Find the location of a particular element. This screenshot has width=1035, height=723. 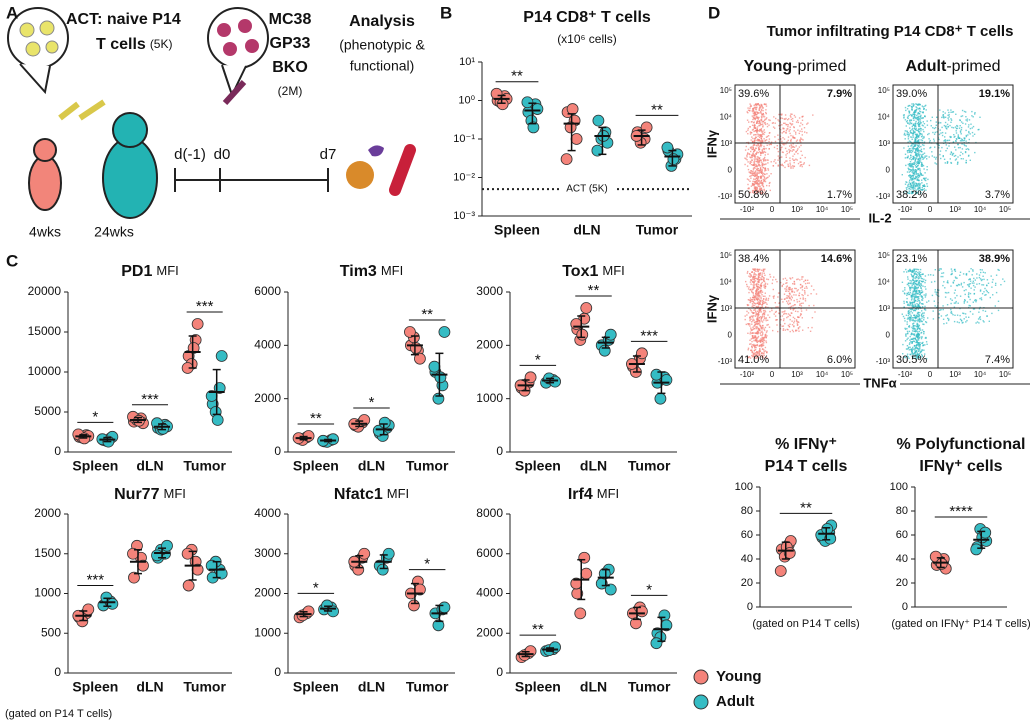

chart-title-suffix: MFI is located at coordinates (398, 493).